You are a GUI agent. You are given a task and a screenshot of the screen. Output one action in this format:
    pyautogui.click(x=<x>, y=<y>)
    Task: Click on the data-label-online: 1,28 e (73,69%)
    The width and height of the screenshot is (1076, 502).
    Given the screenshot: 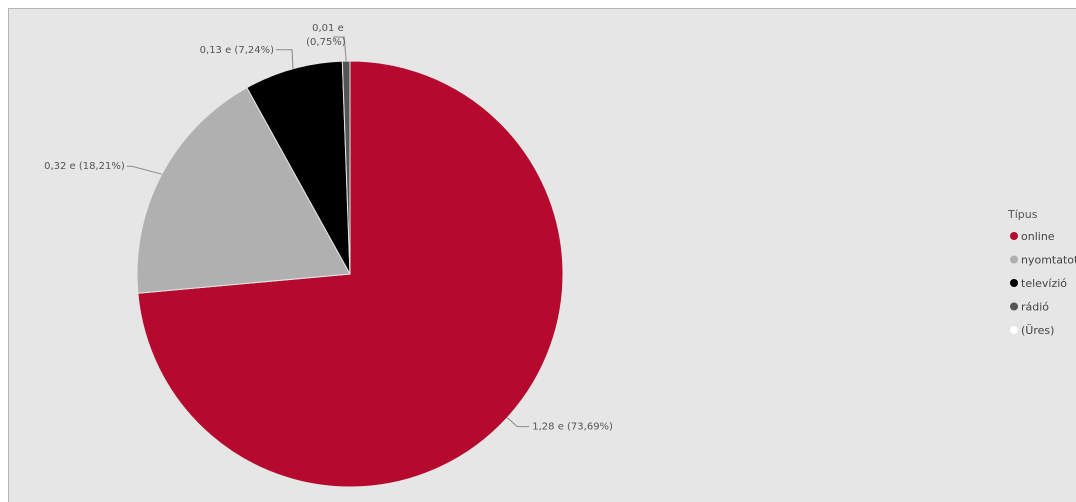 What is the action you would take?
    pyautogui.click(x=572, y=427)
    